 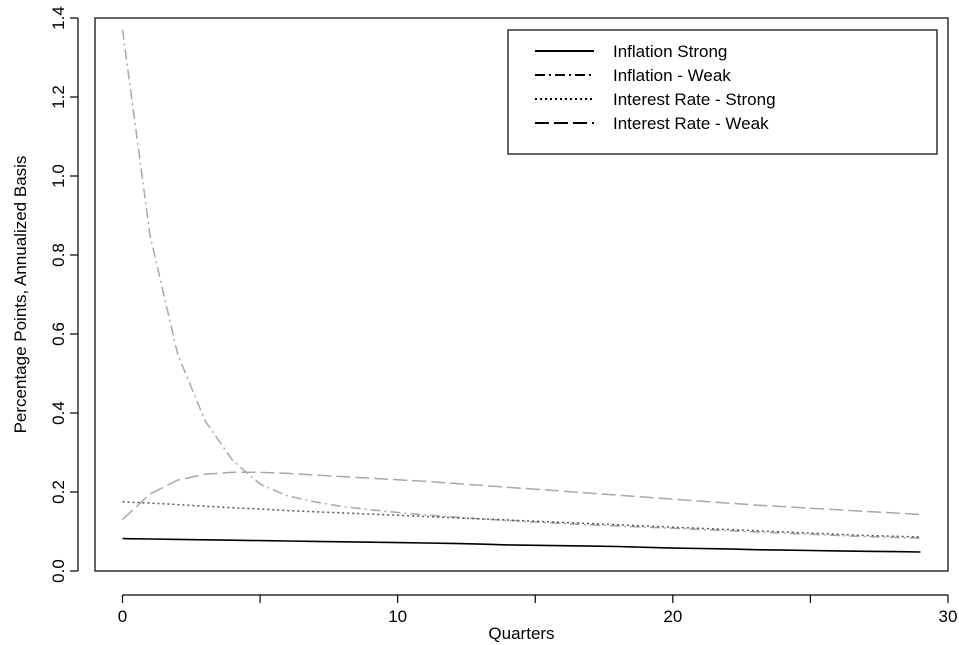 I want to click on y-tick-label: 0.6, so click(x=58, y=334).